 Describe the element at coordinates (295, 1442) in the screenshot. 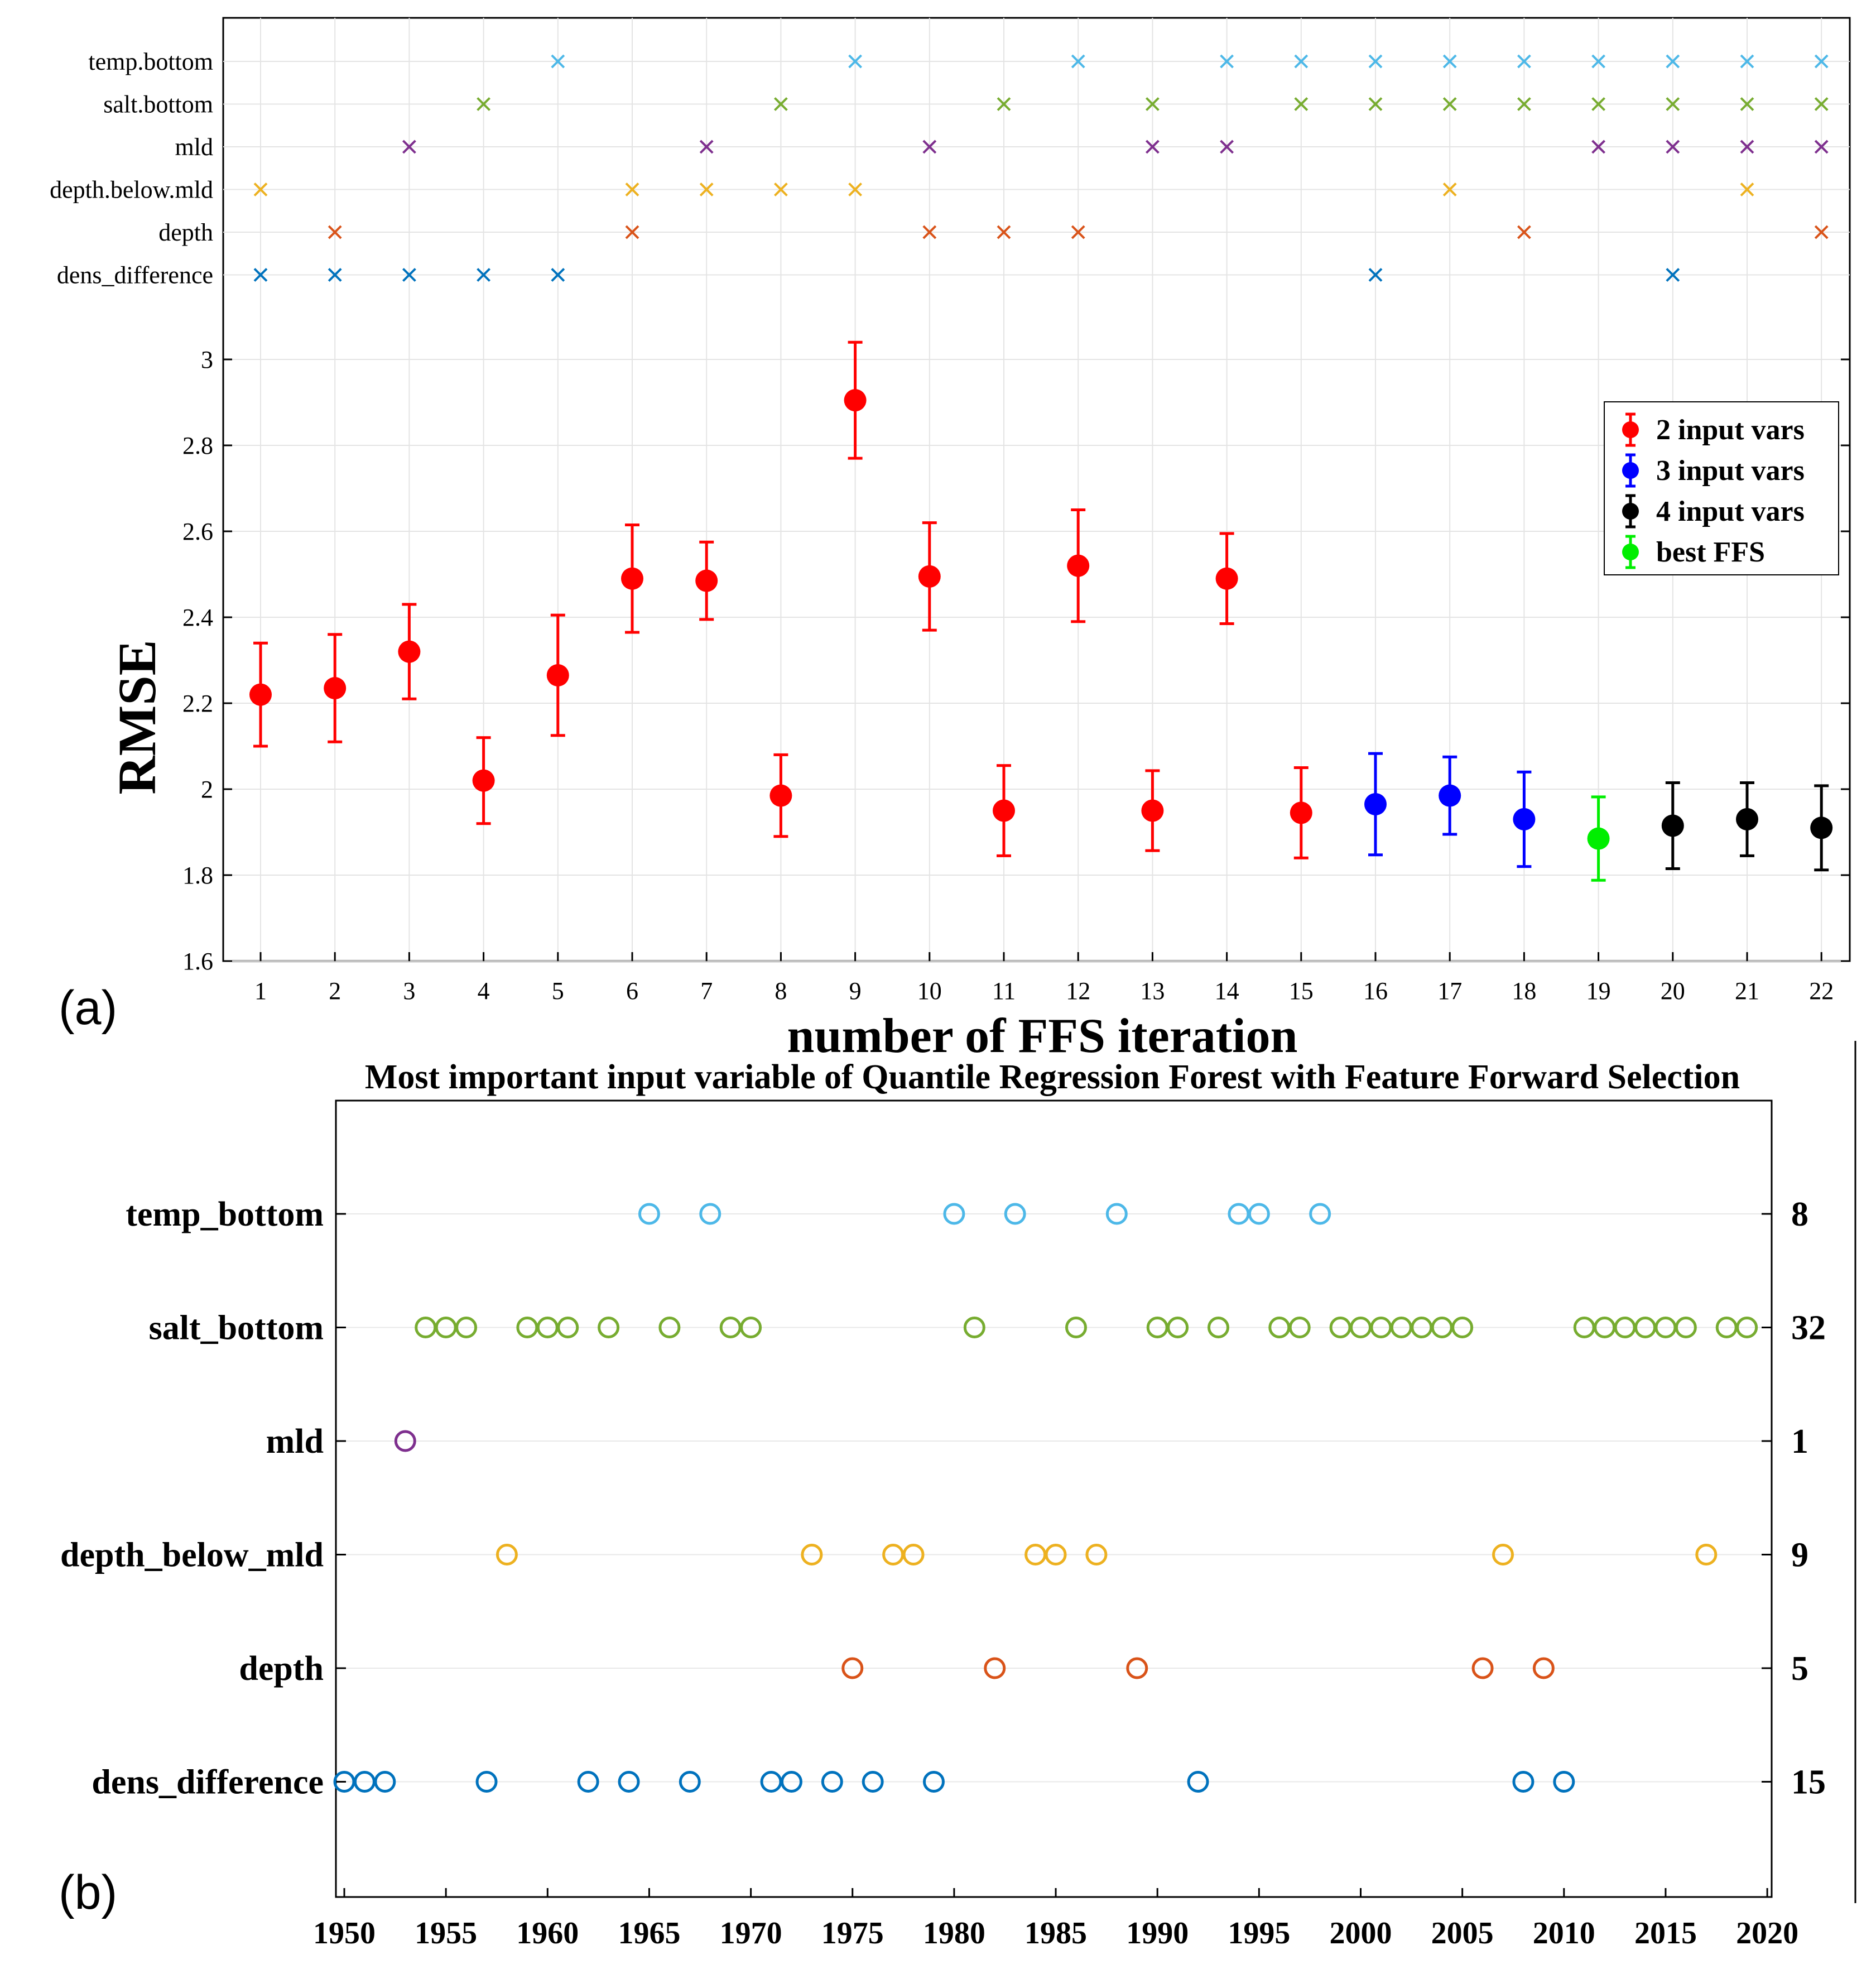

I see `category-label-mld: mld` at that location.